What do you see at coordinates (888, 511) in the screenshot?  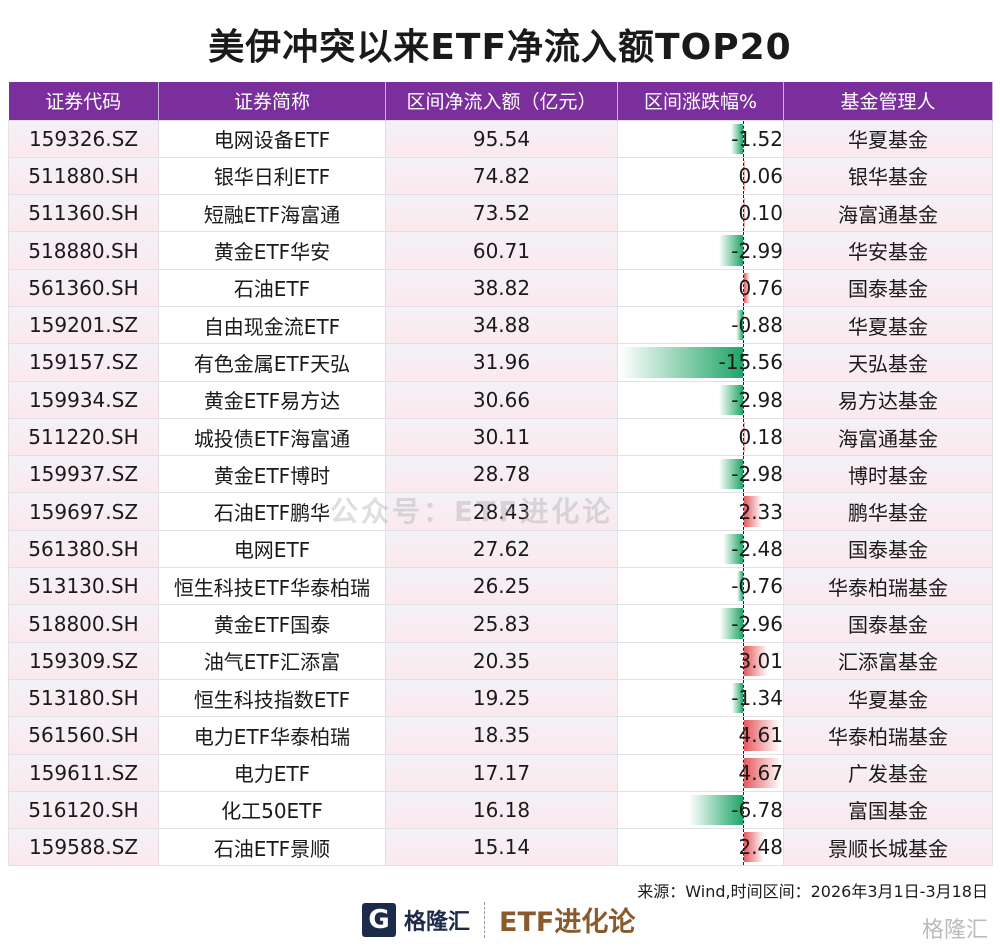 I see `cell-manager: 鹏华基金` at bounding box center [888, 511].